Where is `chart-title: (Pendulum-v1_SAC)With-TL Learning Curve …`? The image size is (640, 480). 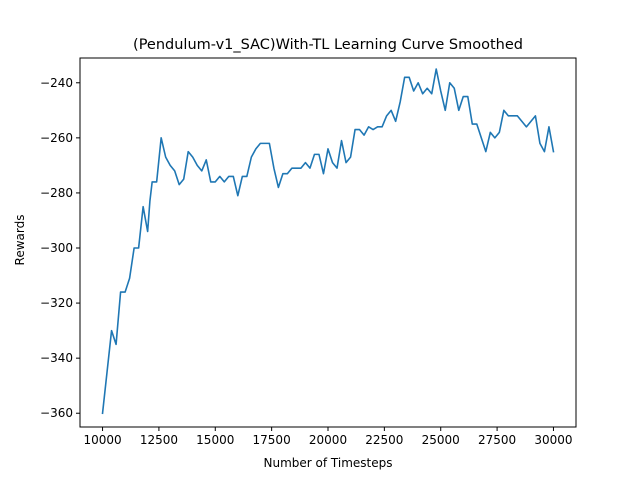 chart-title: (Pendulum-v1_SAC)With-TL Learning Curve … is located at coordinates (328, 45).